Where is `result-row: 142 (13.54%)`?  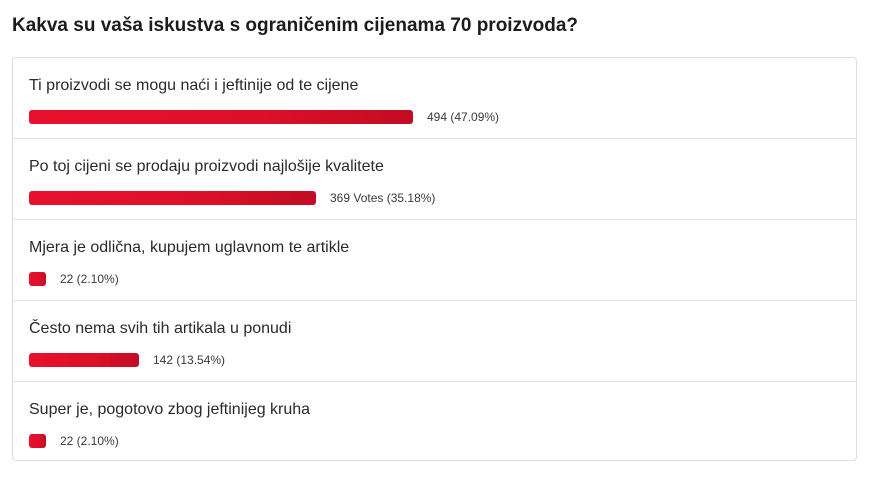 result-row: 142 (13.54%) is located at coordinates (127, 360).